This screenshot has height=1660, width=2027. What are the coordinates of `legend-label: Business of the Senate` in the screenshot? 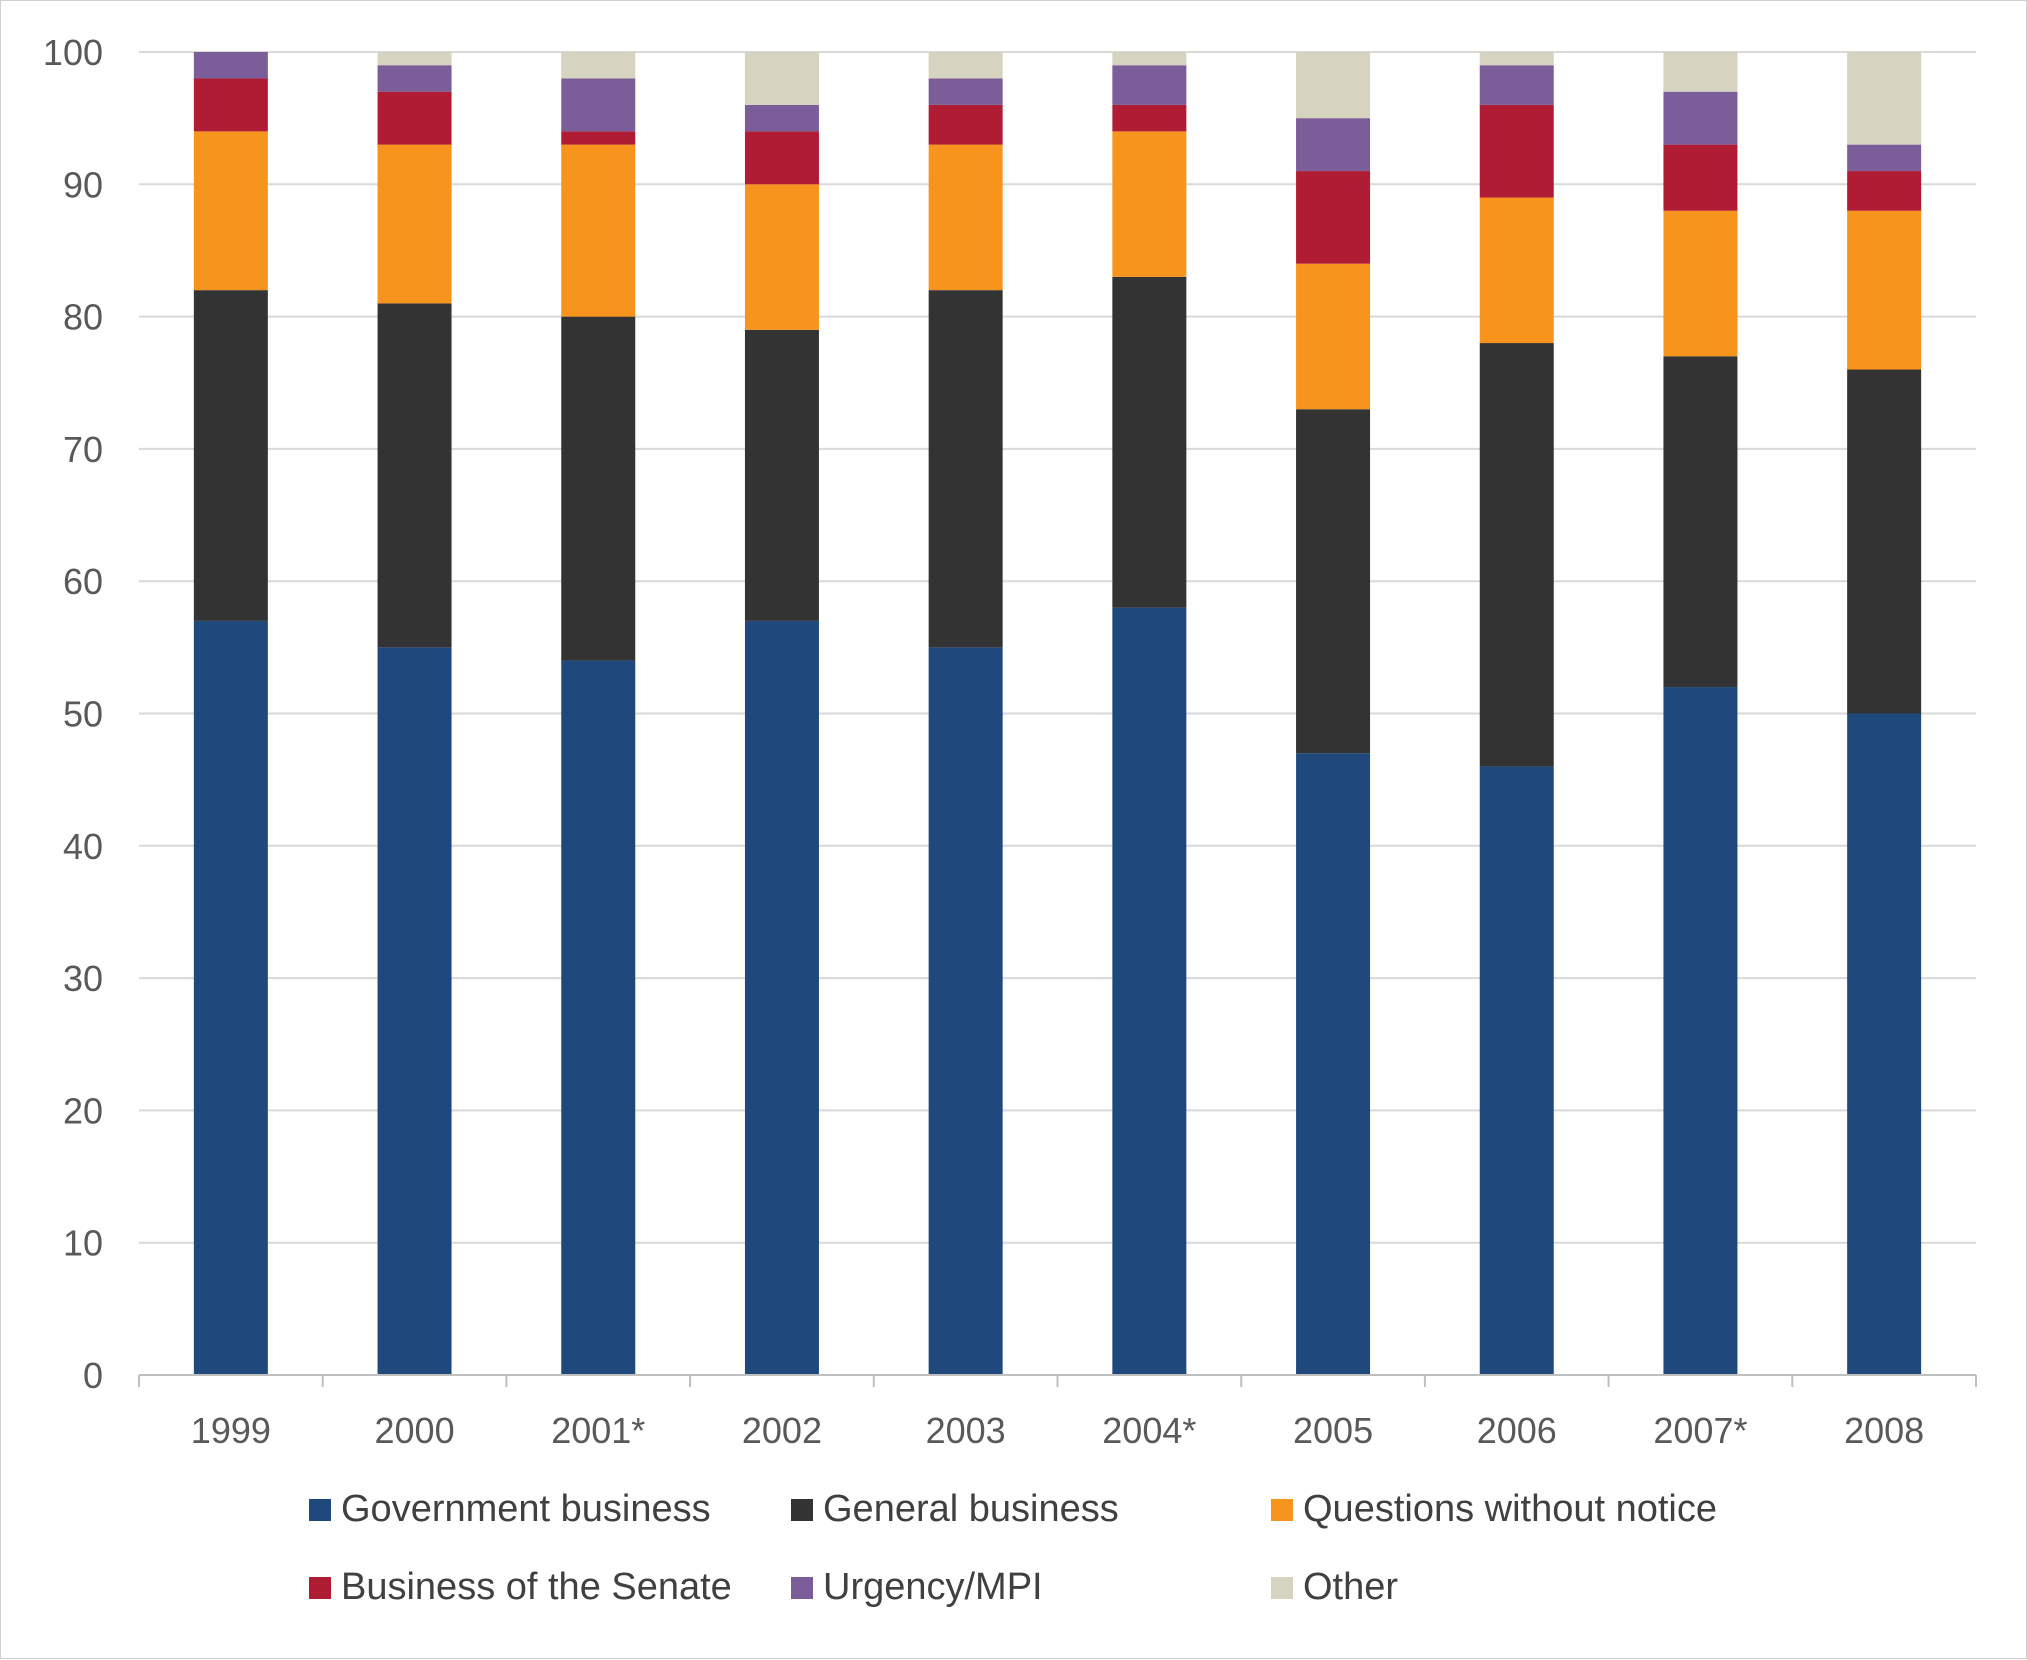 It's located at (536, 1587).